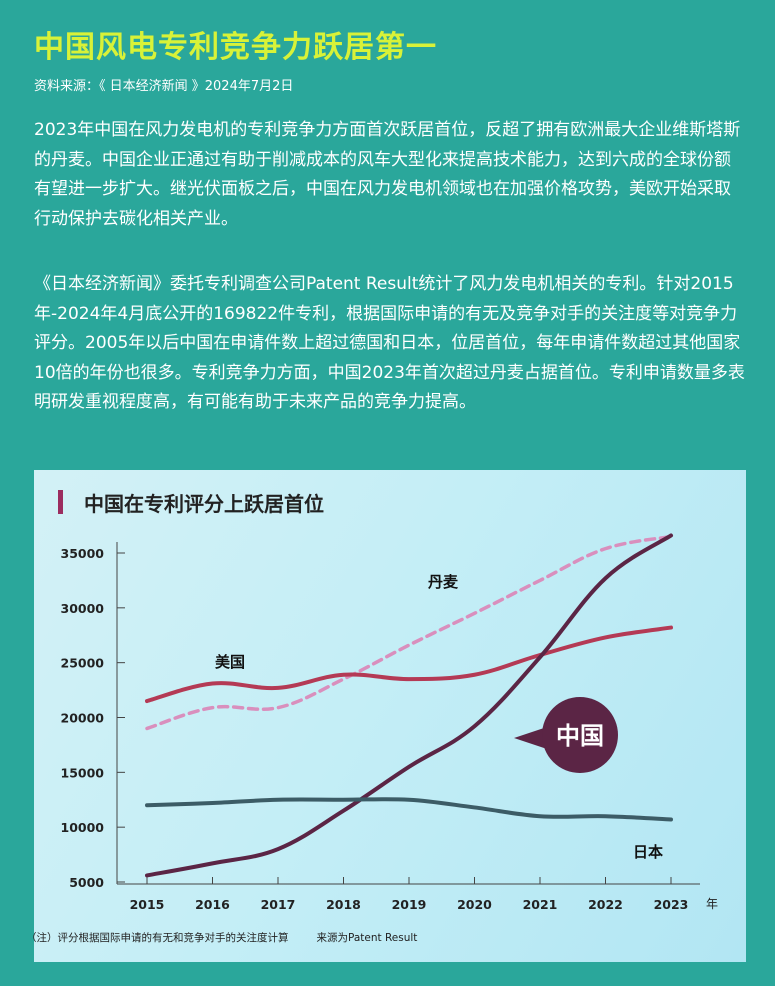 The height and width of the screenshot is (986, 775). I want to click on callout-bubble, so click(580, 735).